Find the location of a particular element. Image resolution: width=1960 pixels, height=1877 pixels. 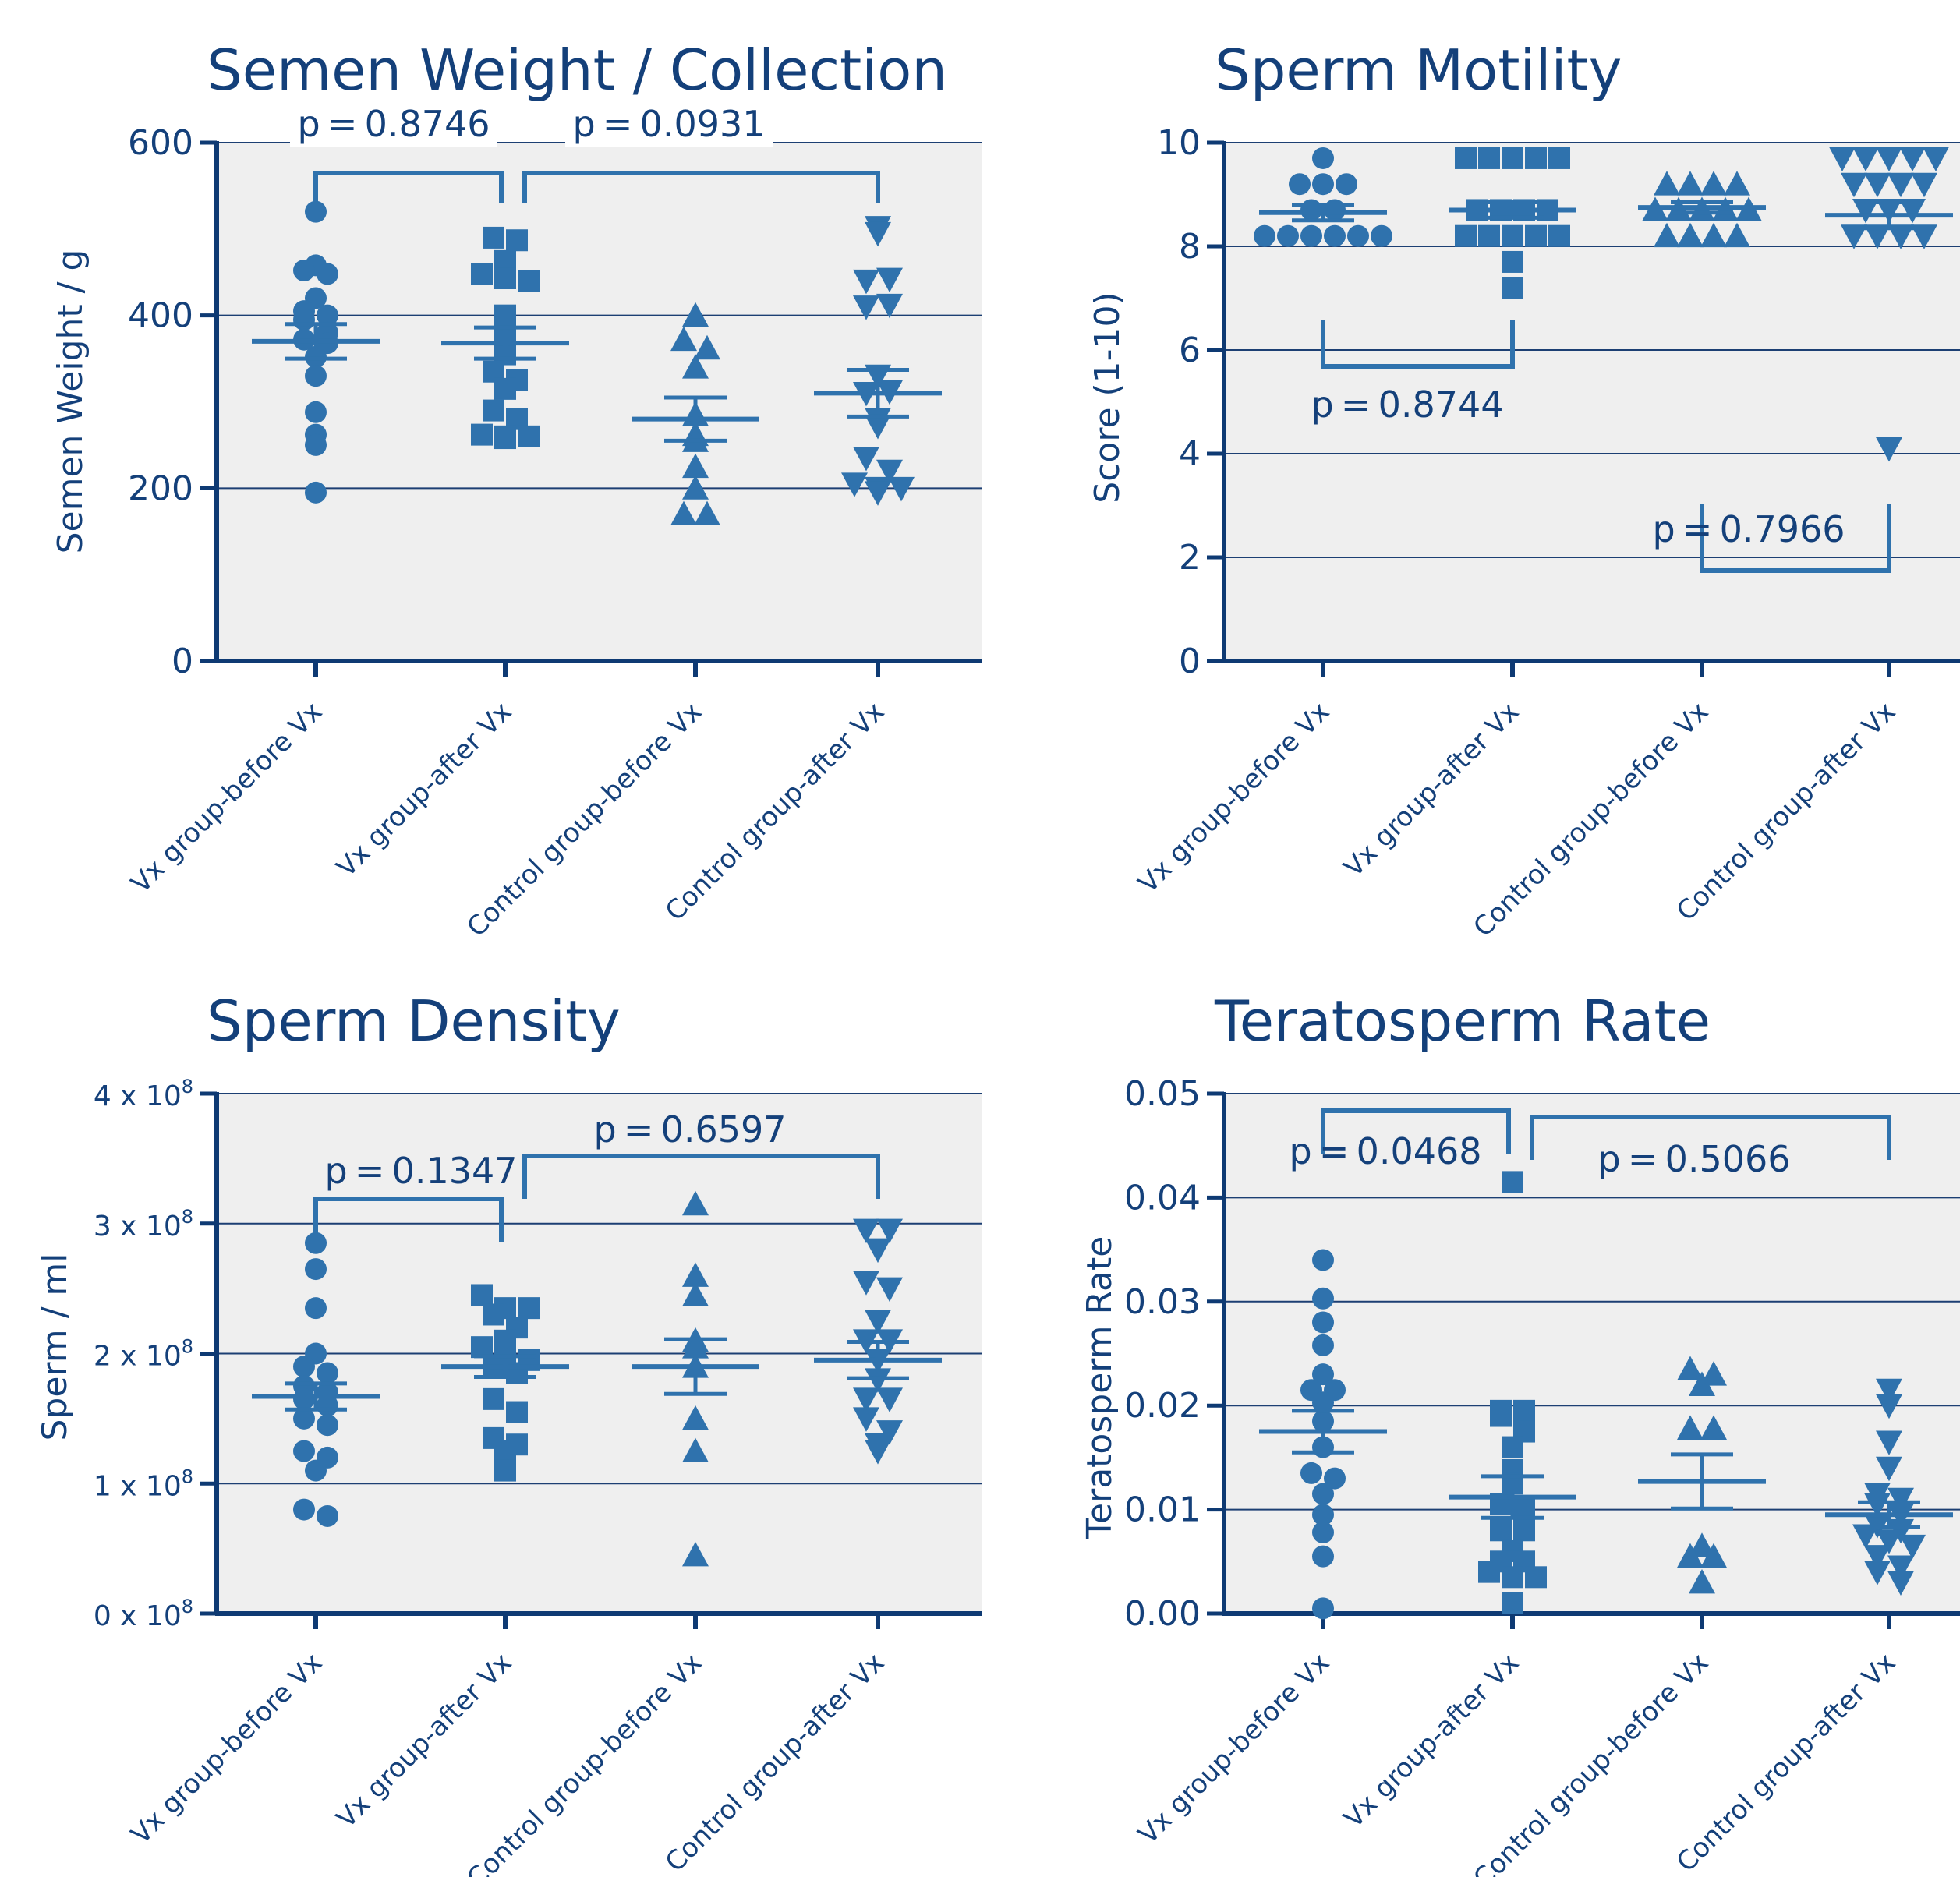

p-value-label: p = 0.8746 is located at coordinates (393, 124).